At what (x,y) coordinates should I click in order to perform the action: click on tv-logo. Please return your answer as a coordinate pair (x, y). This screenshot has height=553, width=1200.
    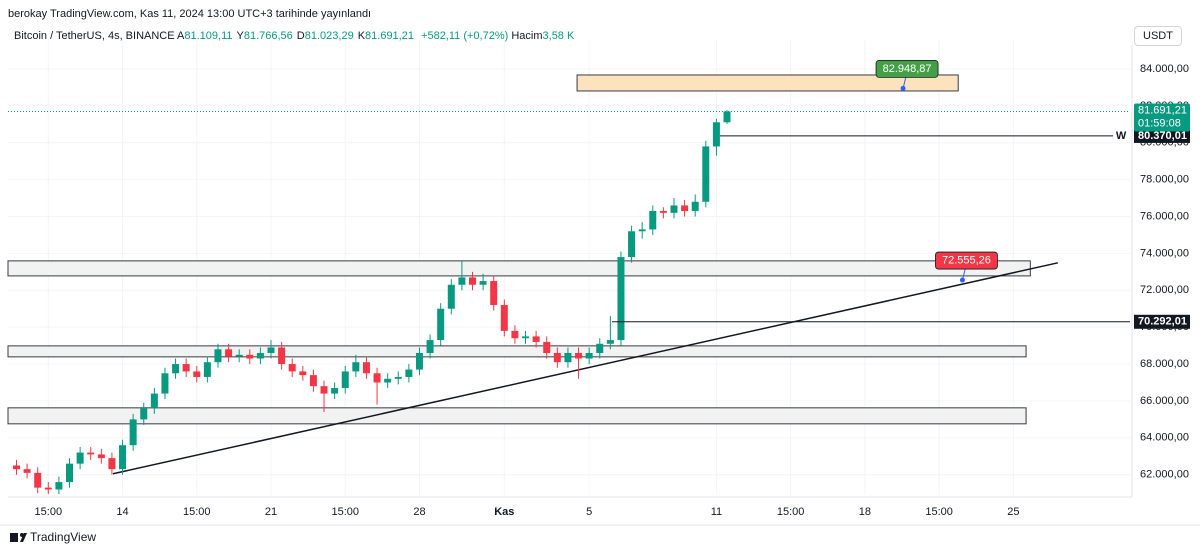
    Looking at the image, I should click on (18, 537).